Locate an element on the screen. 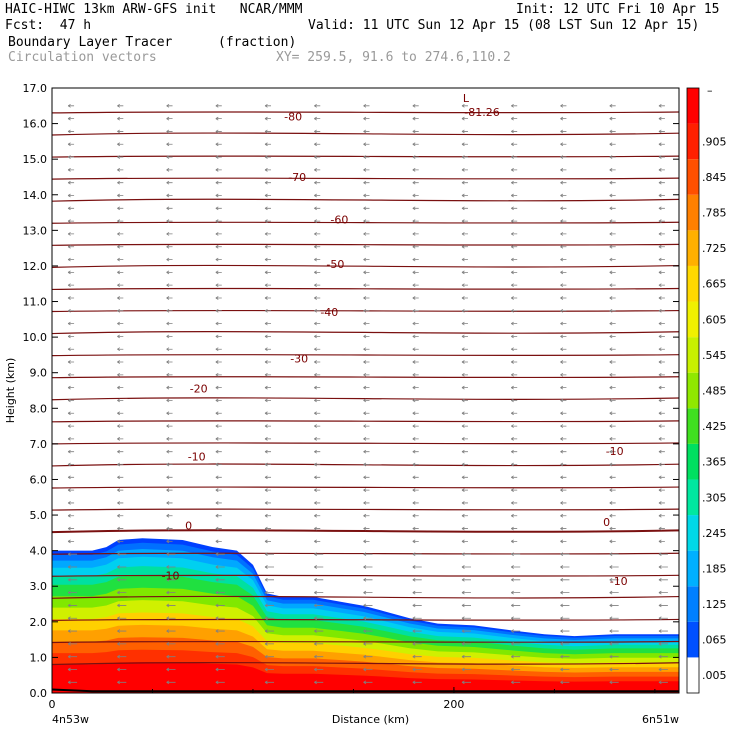 This screenshot has height=740, width=740. y-tick-label: 16.0 is located at coordinates (35, 124).